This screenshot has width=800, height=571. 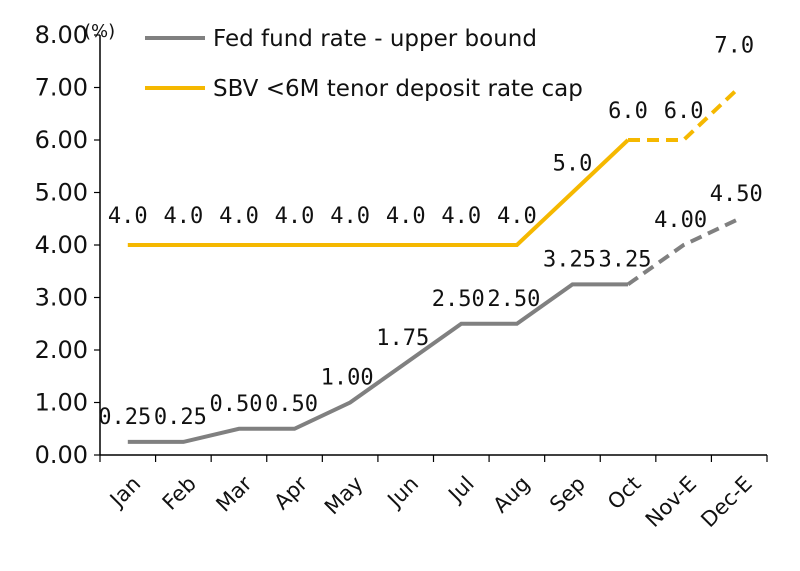 I want to click on x-tick-label: Feb, so click(x=179, y=493).